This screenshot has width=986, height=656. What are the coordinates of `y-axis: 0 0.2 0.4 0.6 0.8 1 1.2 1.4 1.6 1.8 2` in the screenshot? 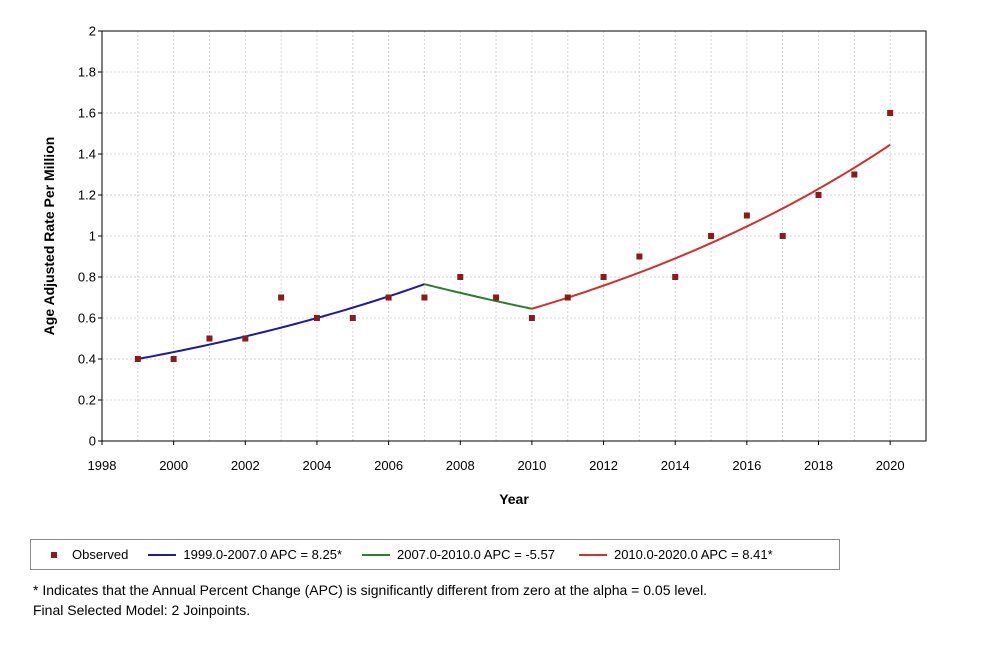 It's located at (90, 236).